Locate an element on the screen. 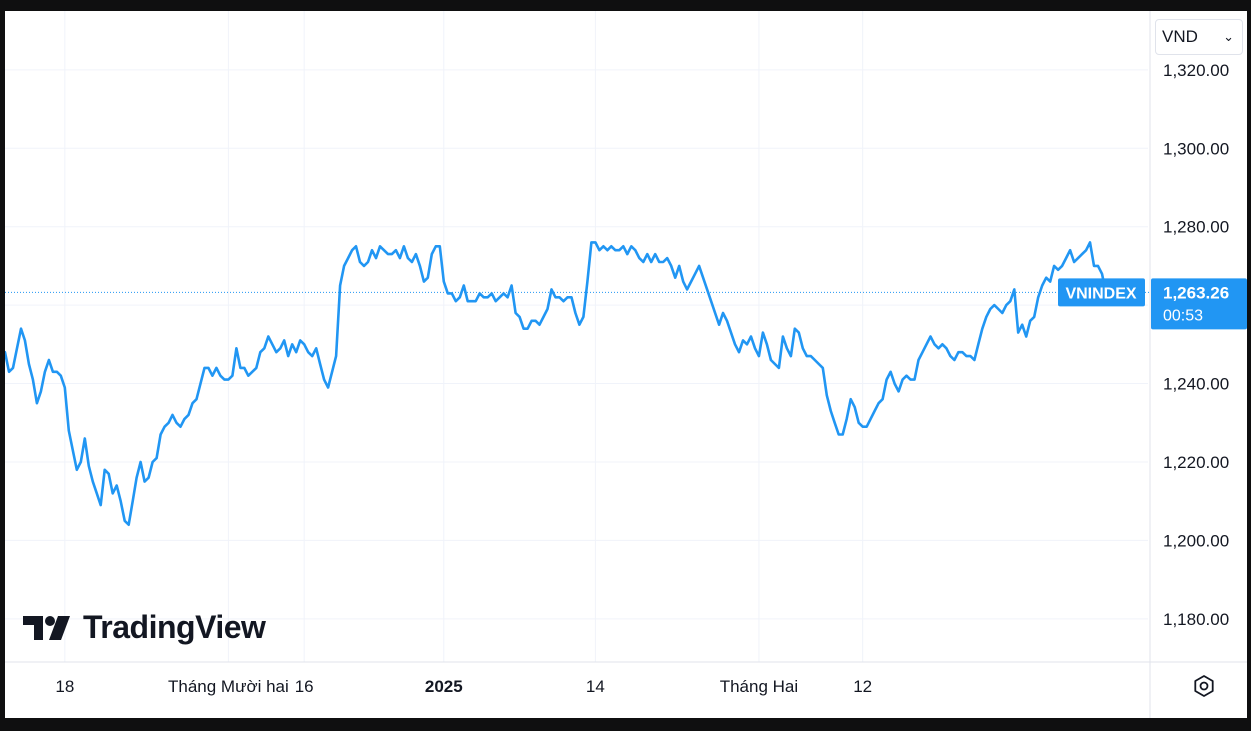  y-tick-label: 1,280.00 is located at coordinates (1196, 227).